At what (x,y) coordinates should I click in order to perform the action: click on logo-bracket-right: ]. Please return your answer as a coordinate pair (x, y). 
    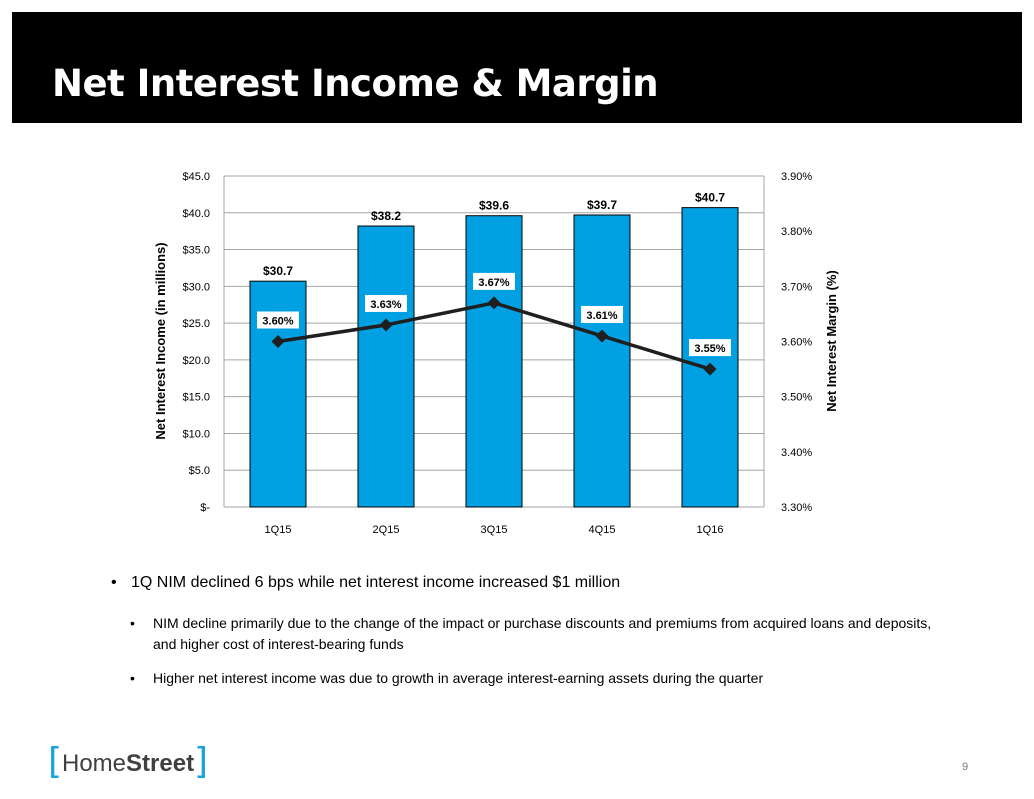
    Looking at the image, I should click on (201, 761).